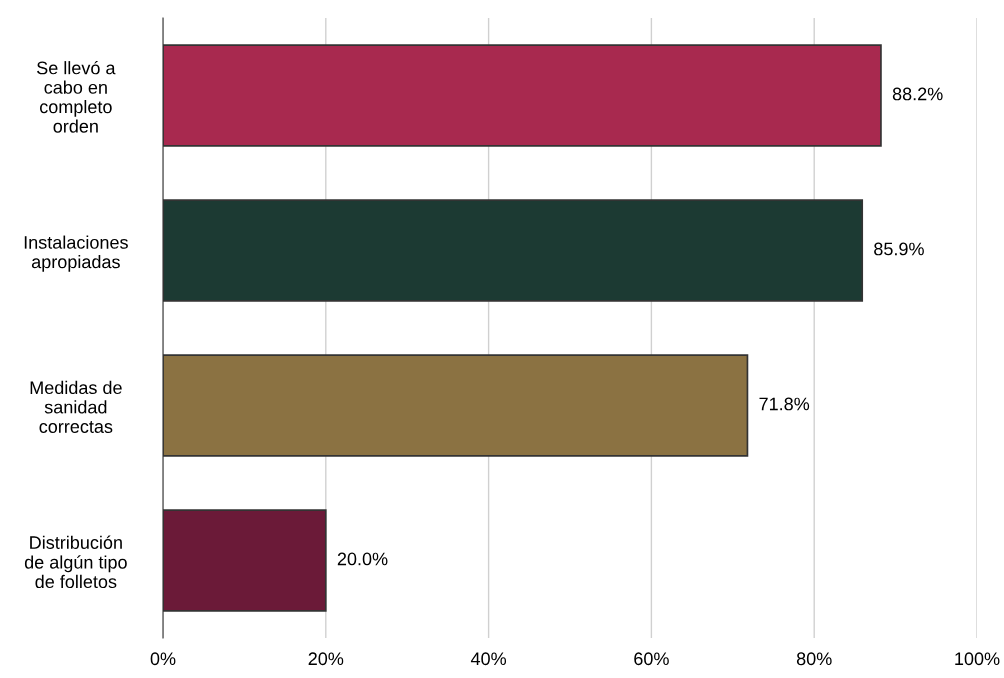 The image size is (1004, 678). I want to click on x-tick-label: 0%, so click(163, 659).